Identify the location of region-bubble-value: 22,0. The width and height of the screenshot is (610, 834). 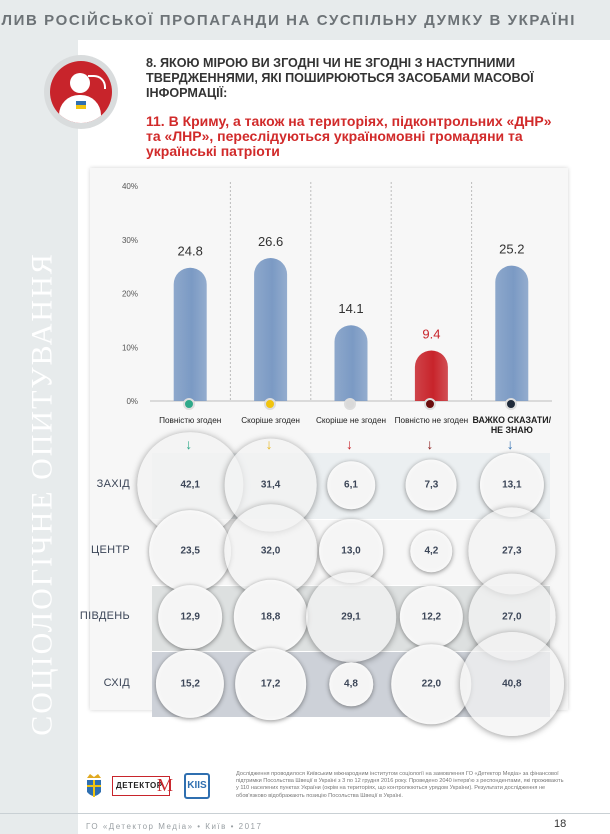
(431, 684).